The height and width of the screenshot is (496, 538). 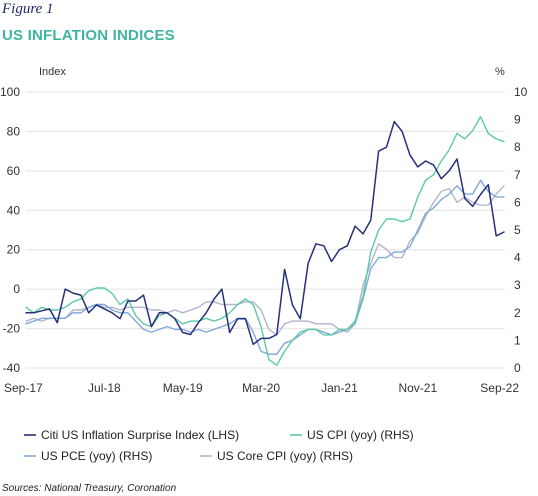 I want to click on left-axis-label: Index, so click(x=52, y=72).